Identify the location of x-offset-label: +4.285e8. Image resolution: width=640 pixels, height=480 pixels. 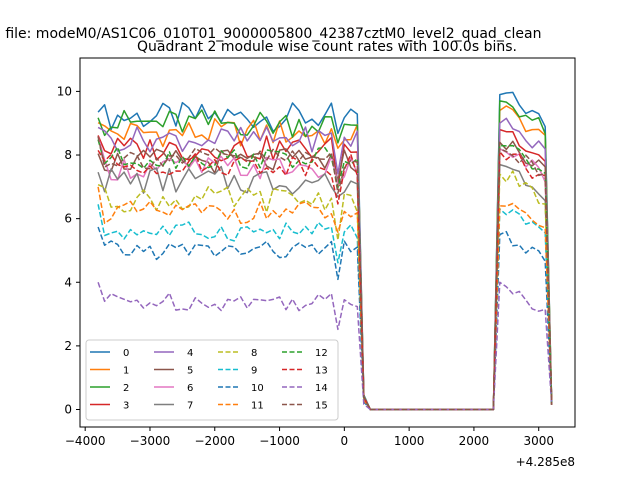
(545, 462).